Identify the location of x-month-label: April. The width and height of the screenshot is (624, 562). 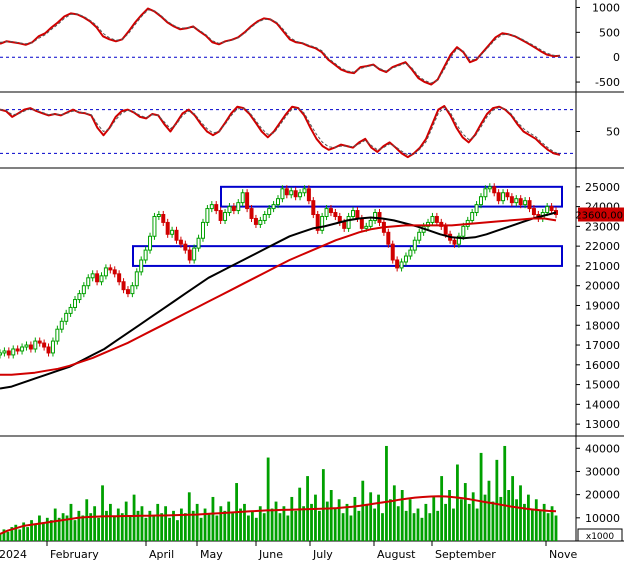
(161, 554).